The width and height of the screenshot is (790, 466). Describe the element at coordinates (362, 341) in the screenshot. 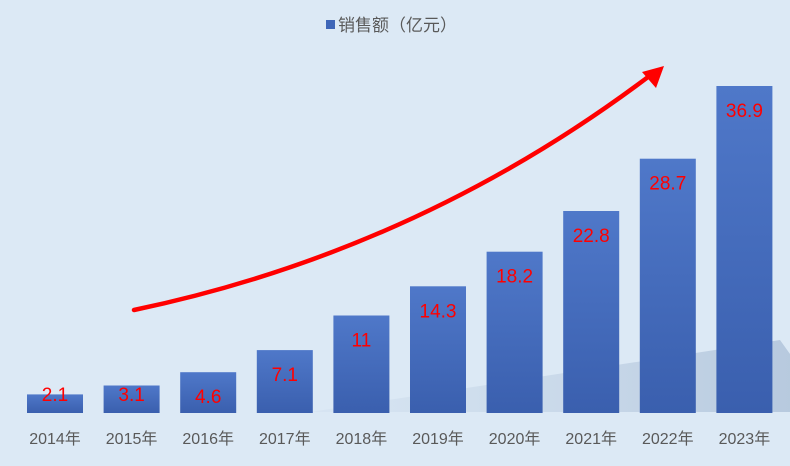

I see `data-label: 11` at that location.